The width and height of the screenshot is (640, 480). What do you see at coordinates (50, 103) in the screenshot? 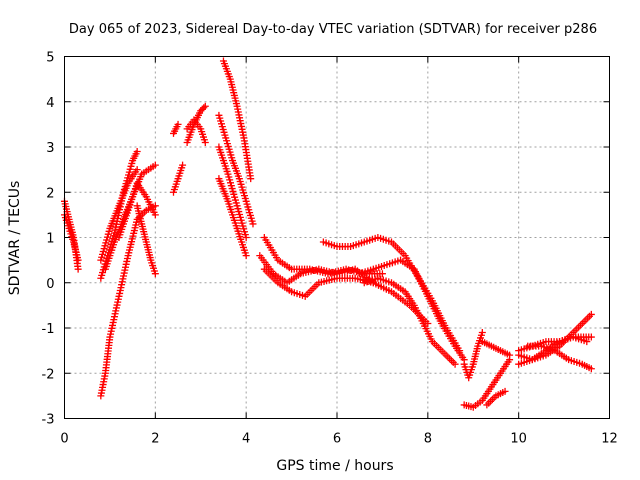
I see `y-tick-label: 4` at bounding box center [50, 103].